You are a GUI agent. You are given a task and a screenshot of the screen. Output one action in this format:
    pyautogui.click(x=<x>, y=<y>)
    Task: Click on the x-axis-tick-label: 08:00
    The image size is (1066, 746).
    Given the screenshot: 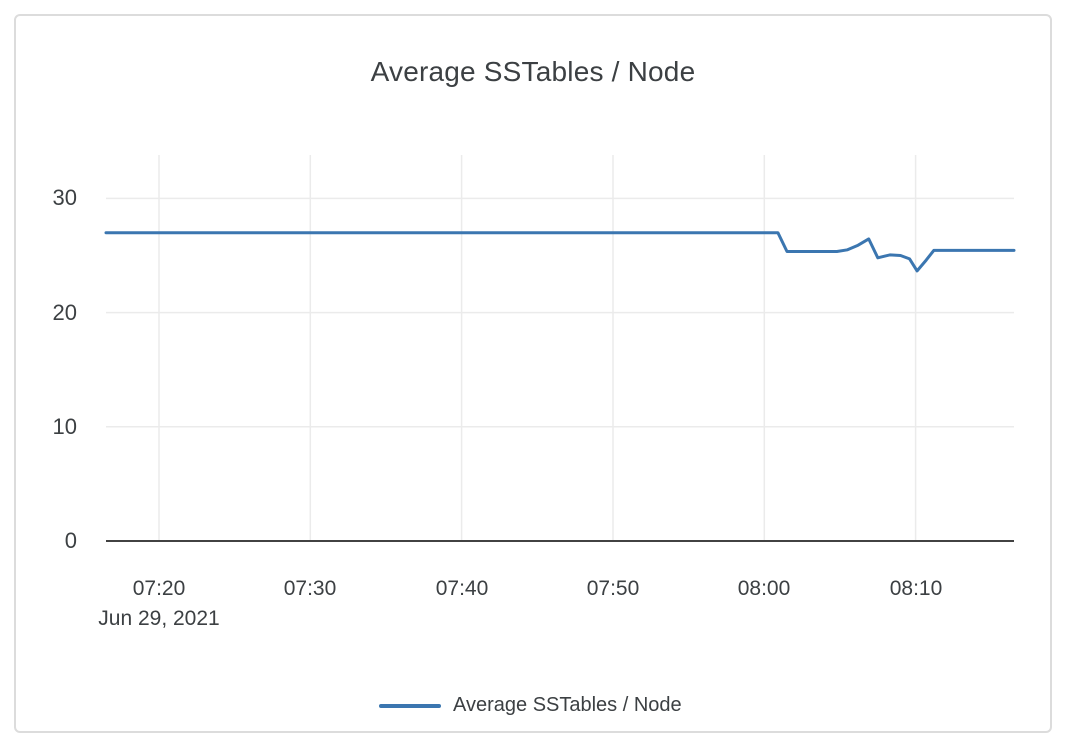 What is the action you would take?
    pyautogui.click(x=764, y=588)
    